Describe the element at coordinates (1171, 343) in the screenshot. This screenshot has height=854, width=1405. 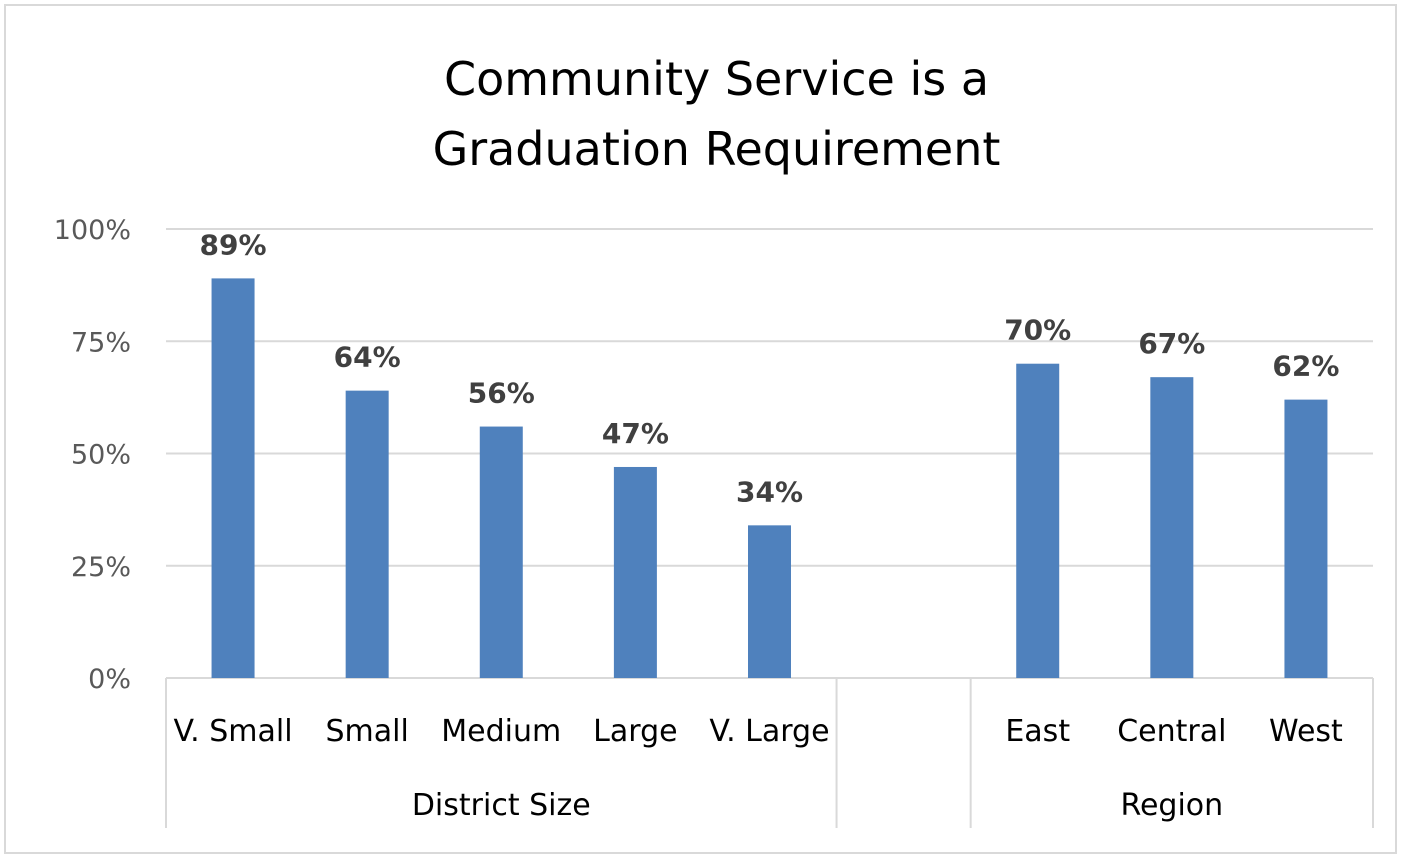
I see `data-label: 67%` at that location.